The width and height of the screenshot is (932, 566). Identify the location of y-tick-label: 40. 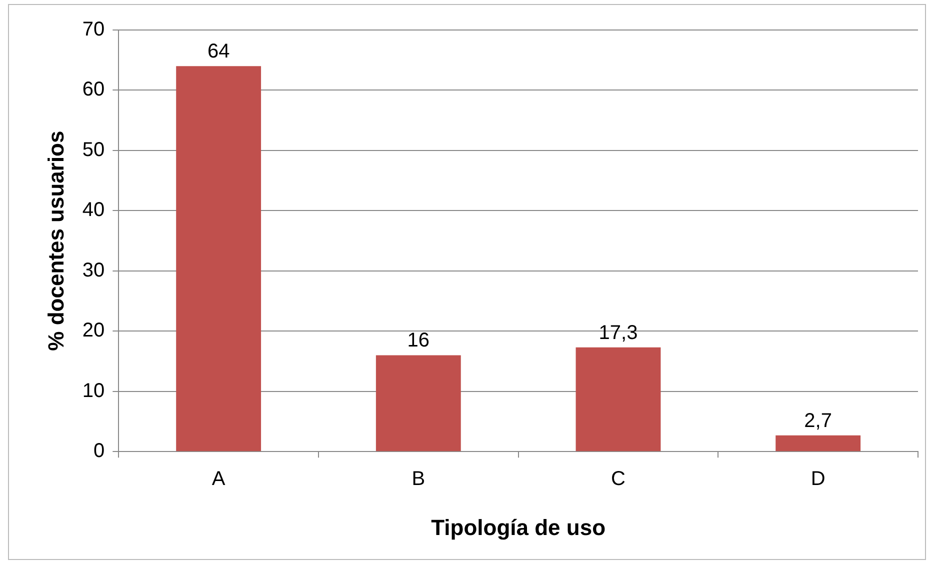
(93, 210).